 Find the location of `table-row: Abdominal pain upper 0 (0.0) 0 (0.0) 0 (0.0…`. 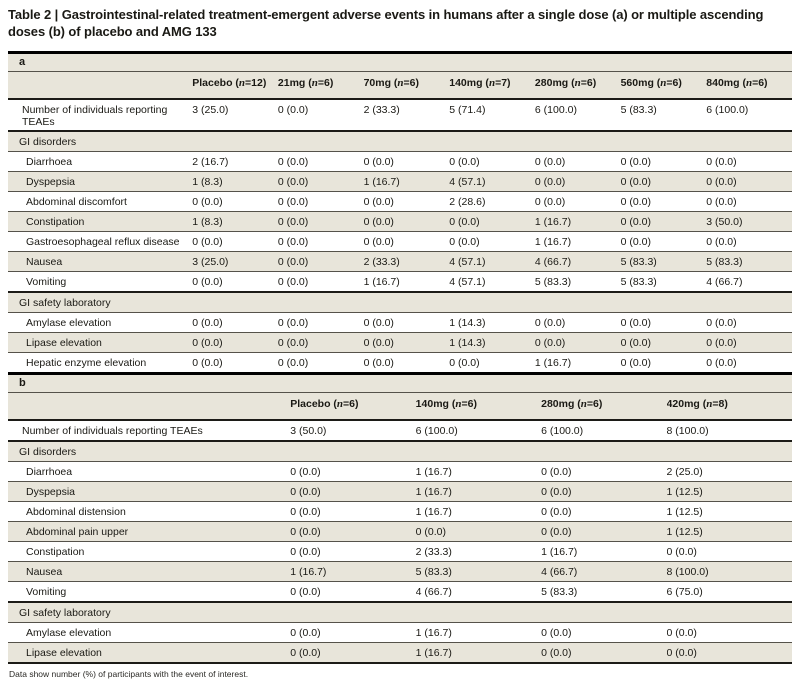

table-row: Abdominal pain upper 0 (0.0) 0 (0.0) 0 (0.0… is located at coordinates (400, 531).